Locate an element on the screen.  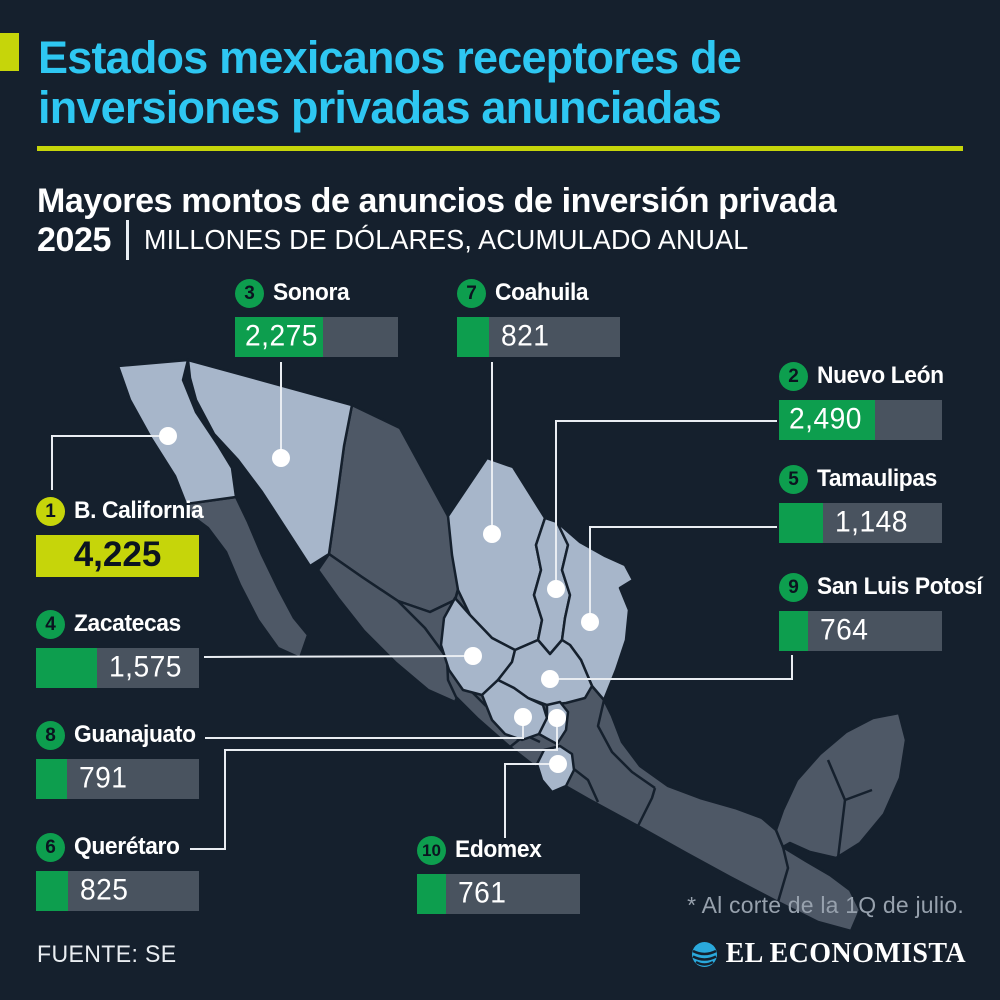
value-bar: 2,275 is located at coordinates (316, 337).